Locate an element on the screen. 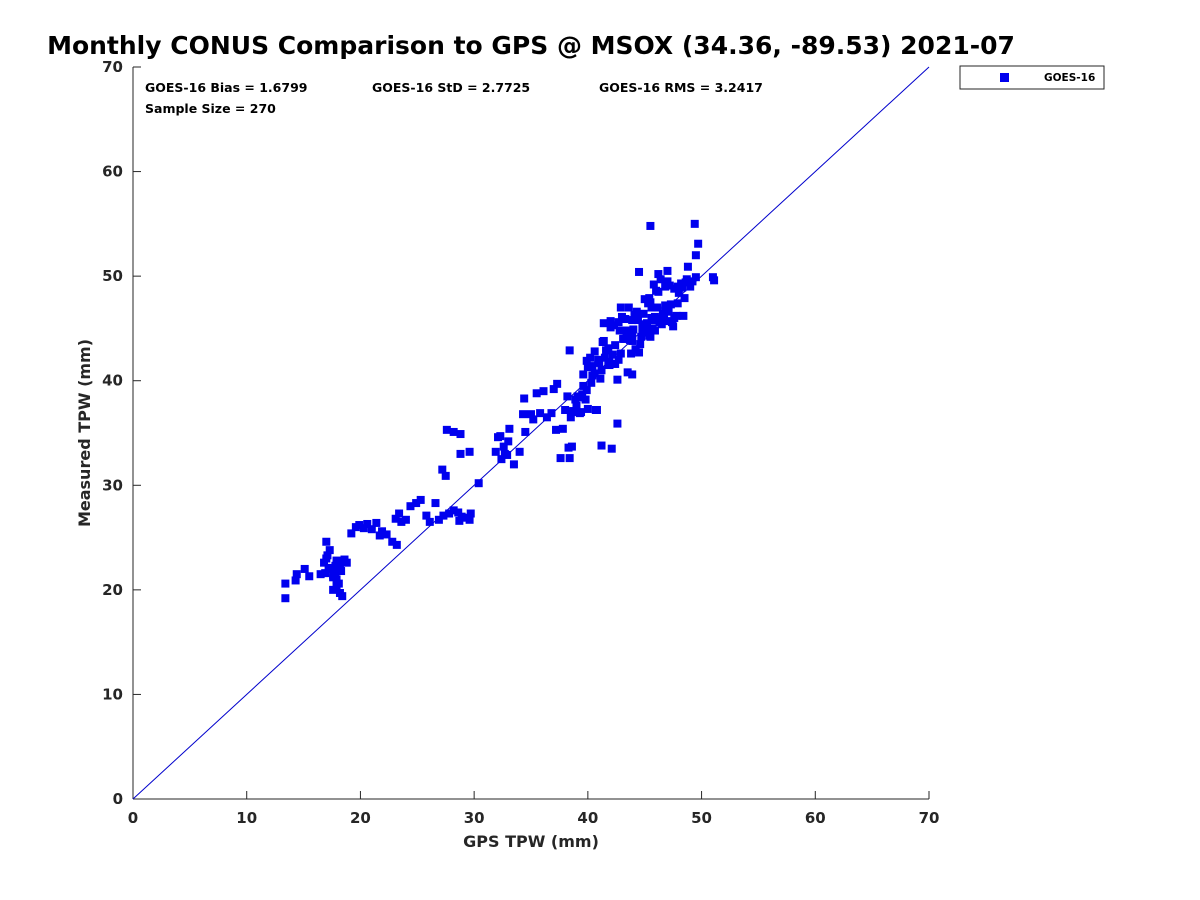  x-tick-label: 30 is located at coordinates (474, 818).